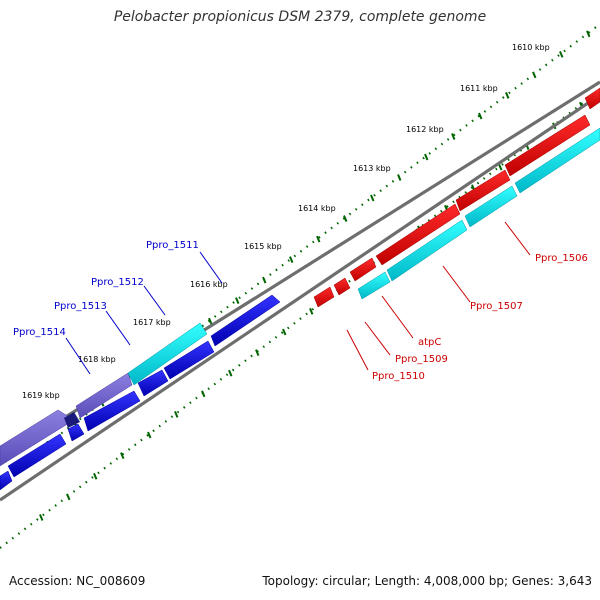 This screenshot has width=600, height=600. What do you see at coordinates (97, 359) in the screenshot?
I see `tick-label: 1618 kbp` at bounding box center [97, 359].